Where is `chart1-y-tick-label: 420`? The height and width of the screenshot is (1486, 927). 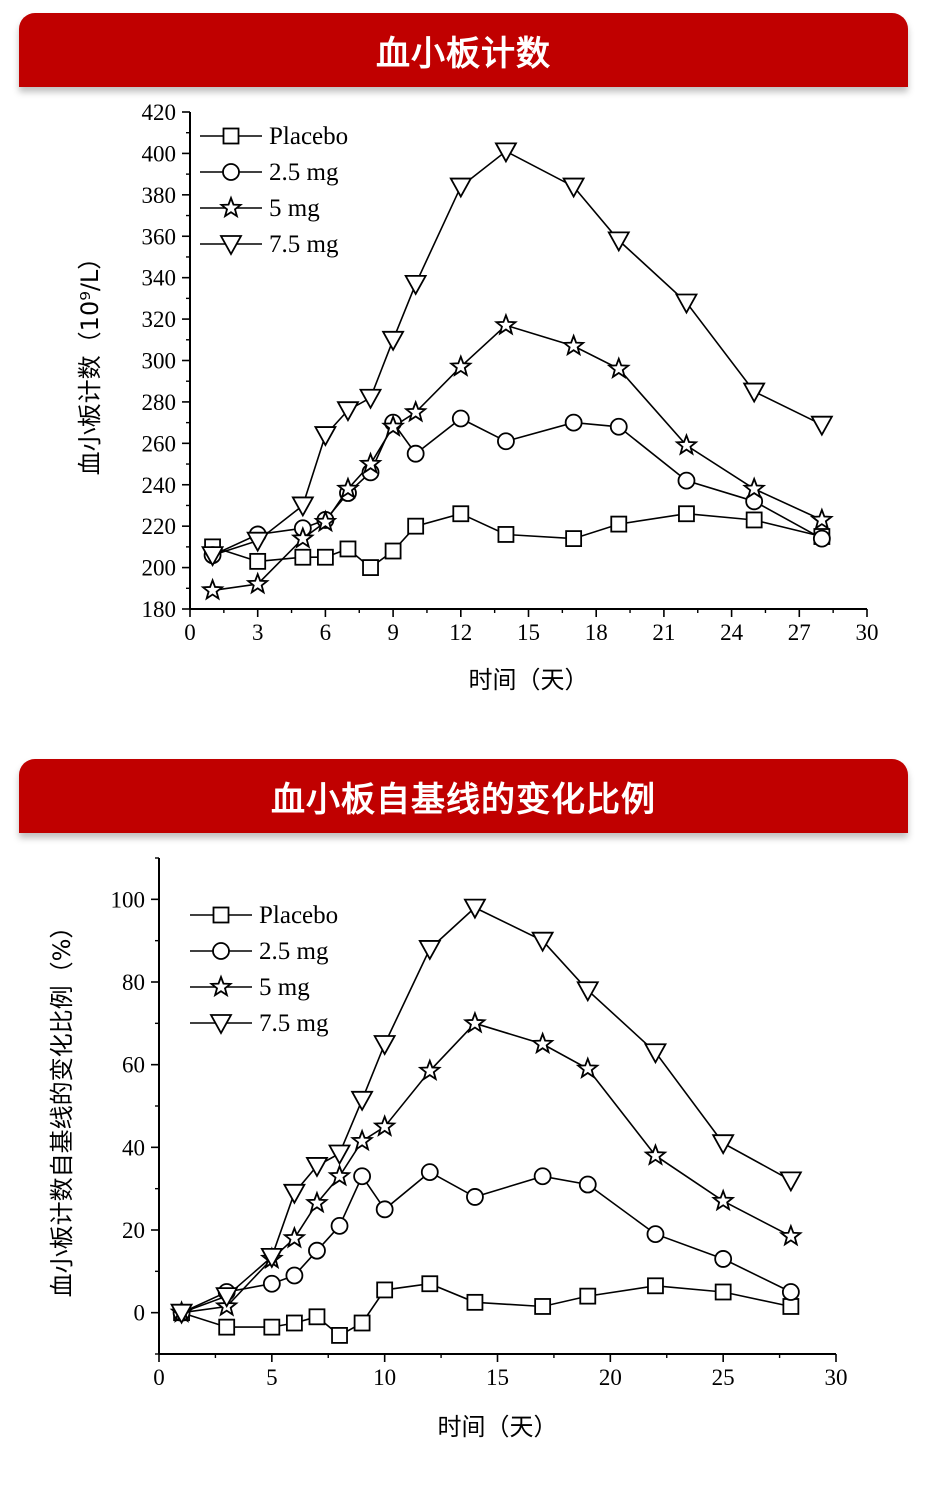 chart1-y-tick-label: 420 is located at coordinates (159, 112).